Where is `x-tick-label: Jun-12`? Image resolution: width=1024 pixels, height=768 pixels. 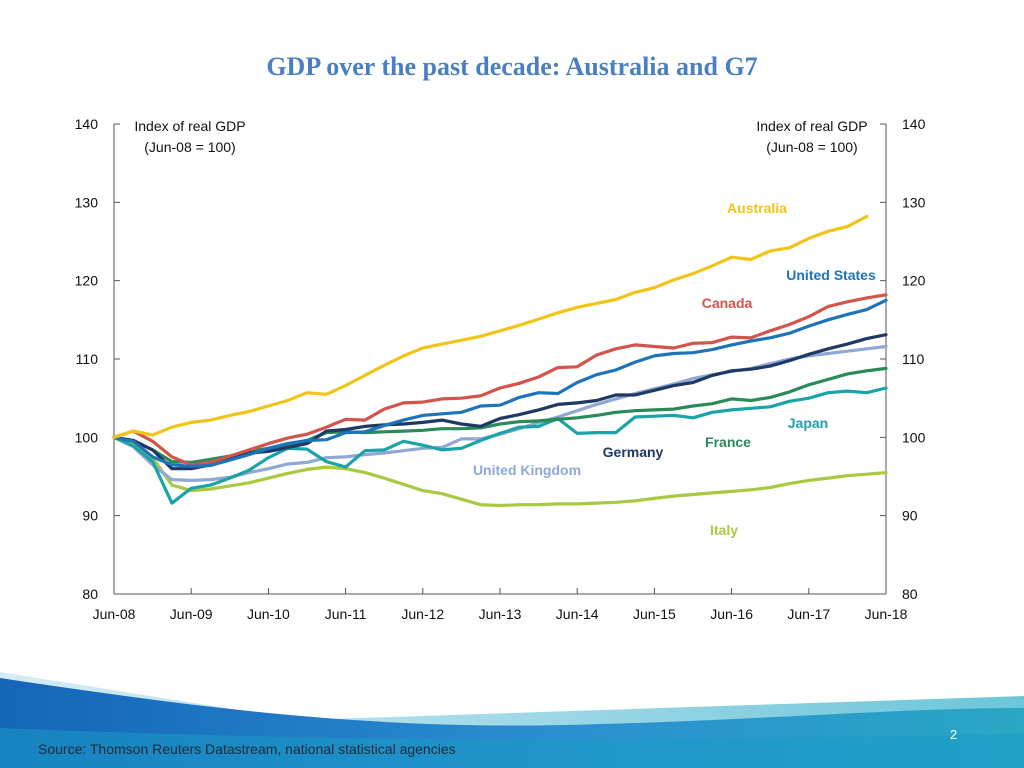
x-tick-label: Jun-12 is located at coordinates (422, 614).